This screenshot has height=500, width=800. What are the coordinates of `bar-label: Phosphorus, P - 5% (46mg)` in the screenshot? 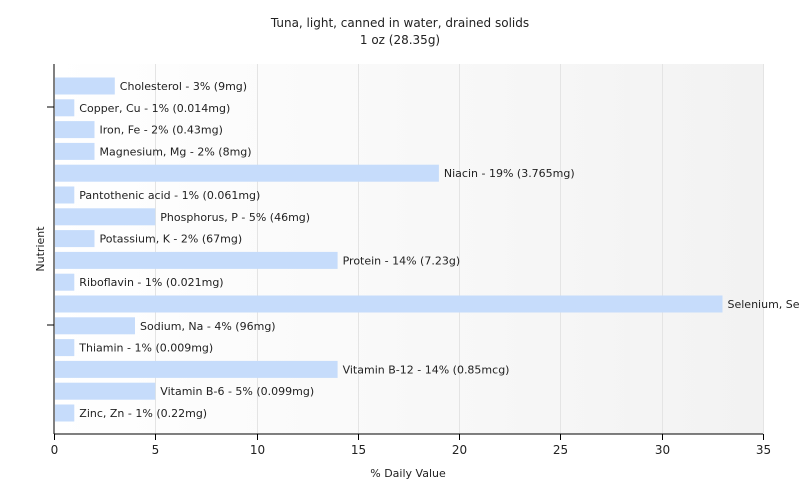 It's located at (235, 217).